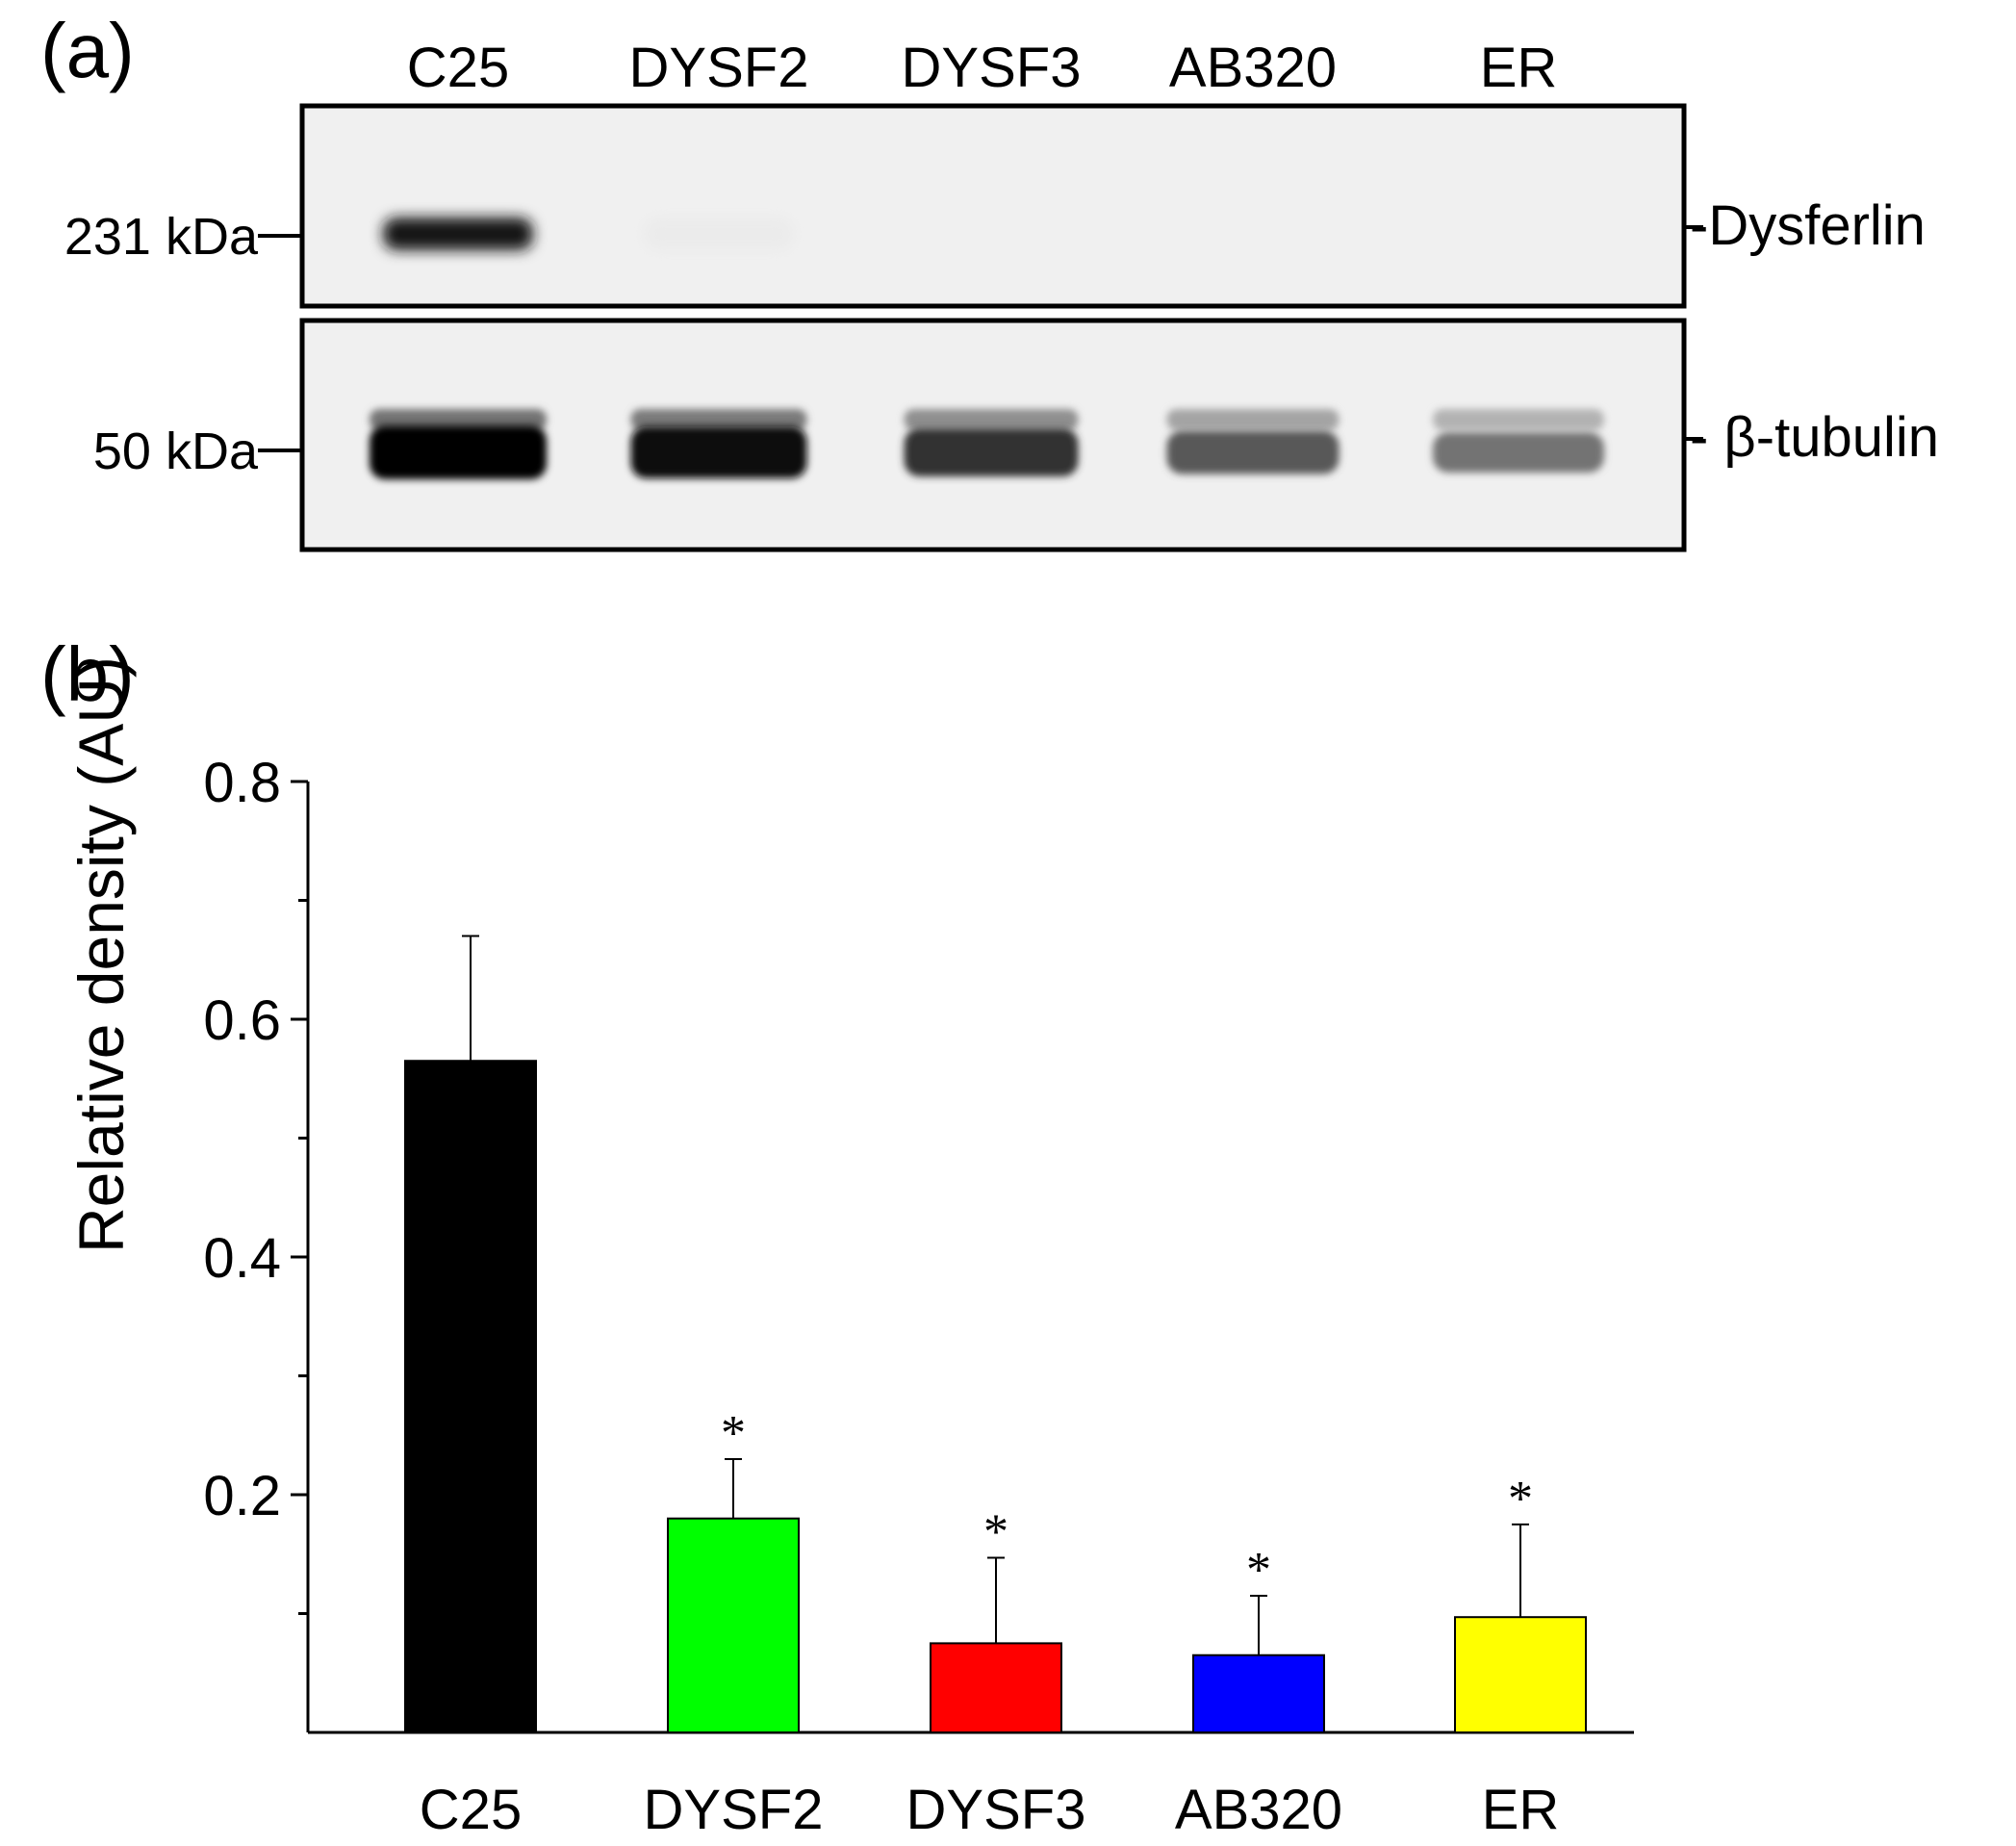 The image size is (2016, 1846). I want to click on x-category-dysf3: DYSF3, so click(996, 1810).